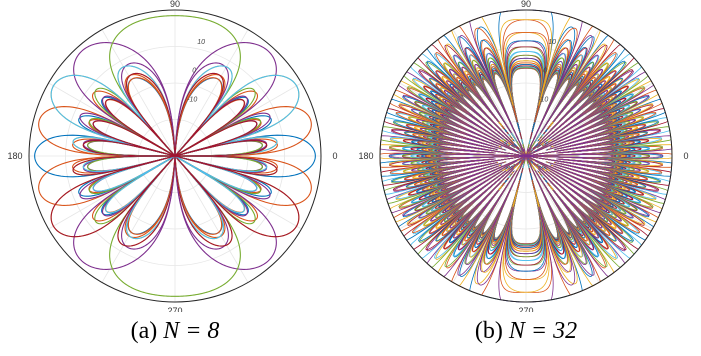 Image resolution: width=701 pixels, height=356 pixels. Describe the element at coordinates (194, 71) in the screenshot. I see `radial-tick-a-1: 0` at that location.